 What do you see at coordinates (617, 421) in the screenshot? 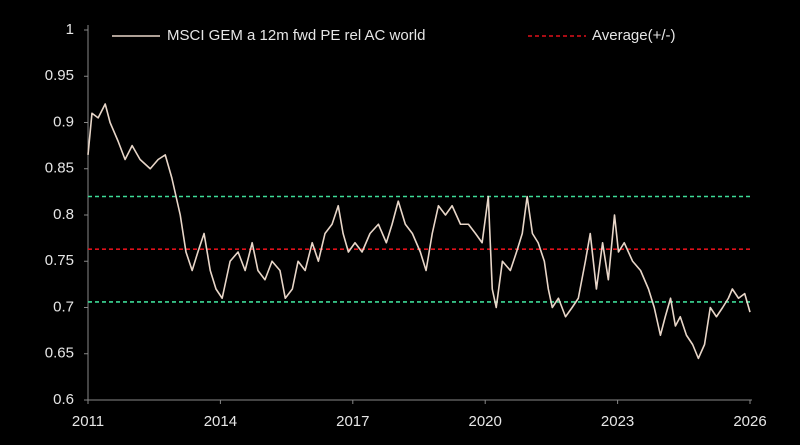
I see `x-tick-label: 2023` at bounding box center [617, 421].